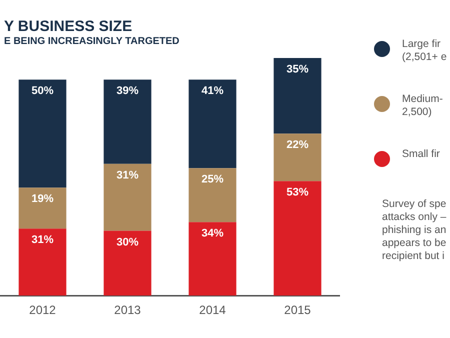  I want to click on x-tick-label: 2014, so click(212, 310).